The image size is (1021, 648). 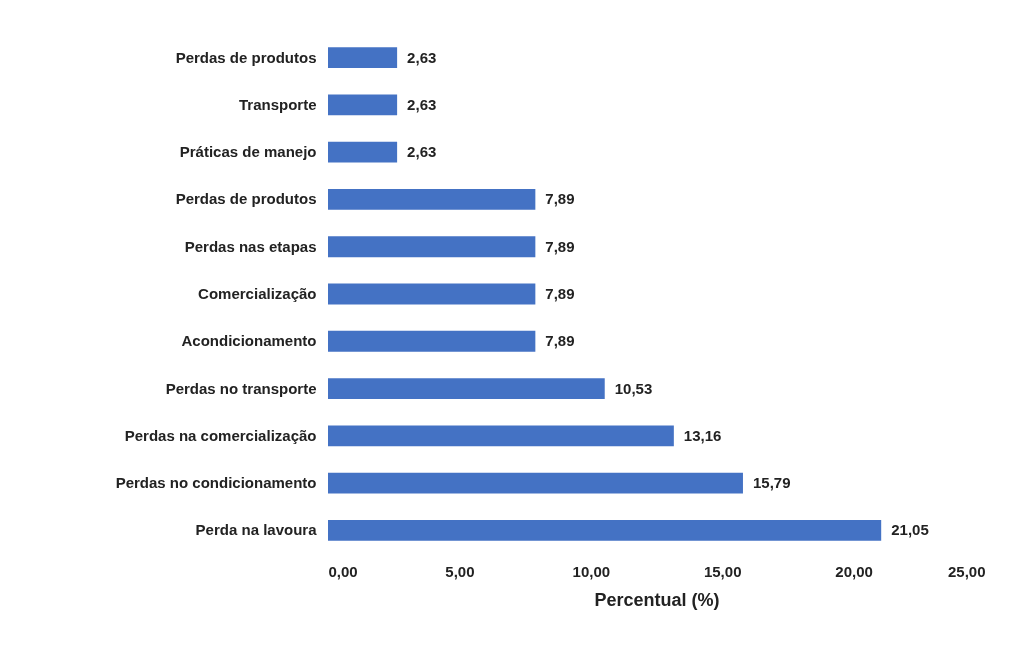 I want to click on data-label: 15,79, so click(x=771, y=483).